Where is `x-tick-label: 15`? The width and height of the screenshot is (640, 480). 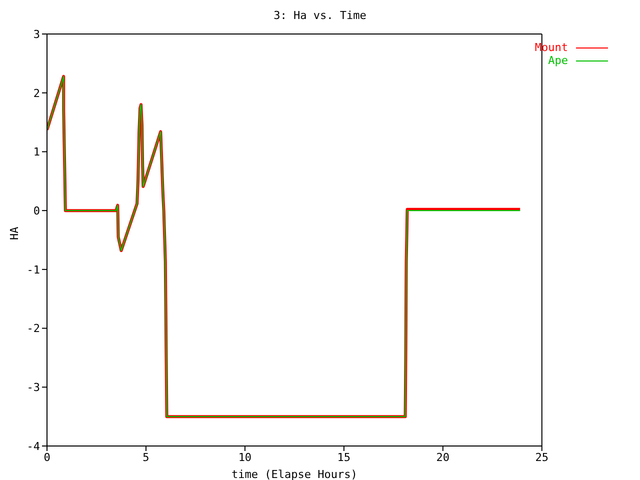 x-tick-label: 15 is located at coordinates (344, 457).